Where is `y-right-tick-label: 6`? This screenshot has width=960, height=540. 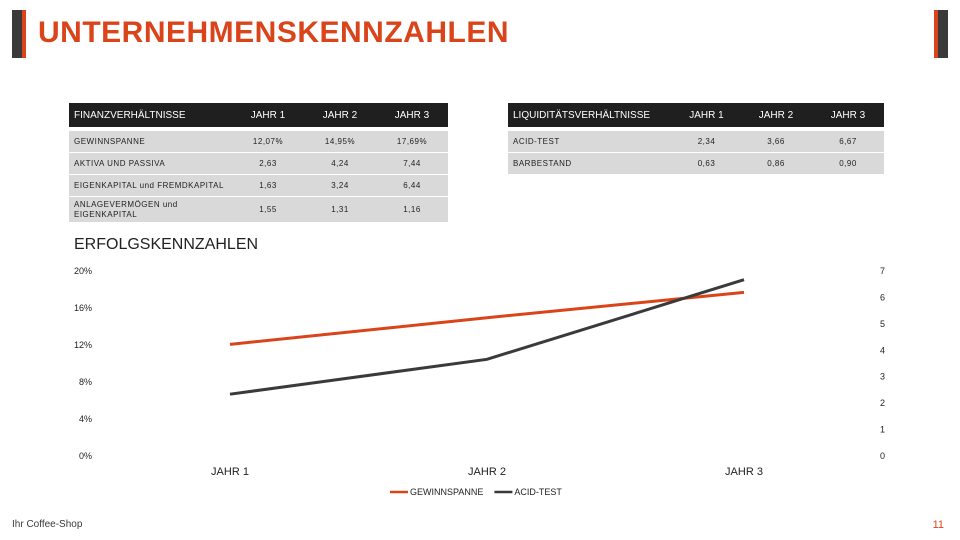 y-right-tick-label: 6 is located at coordinates (882, 297).